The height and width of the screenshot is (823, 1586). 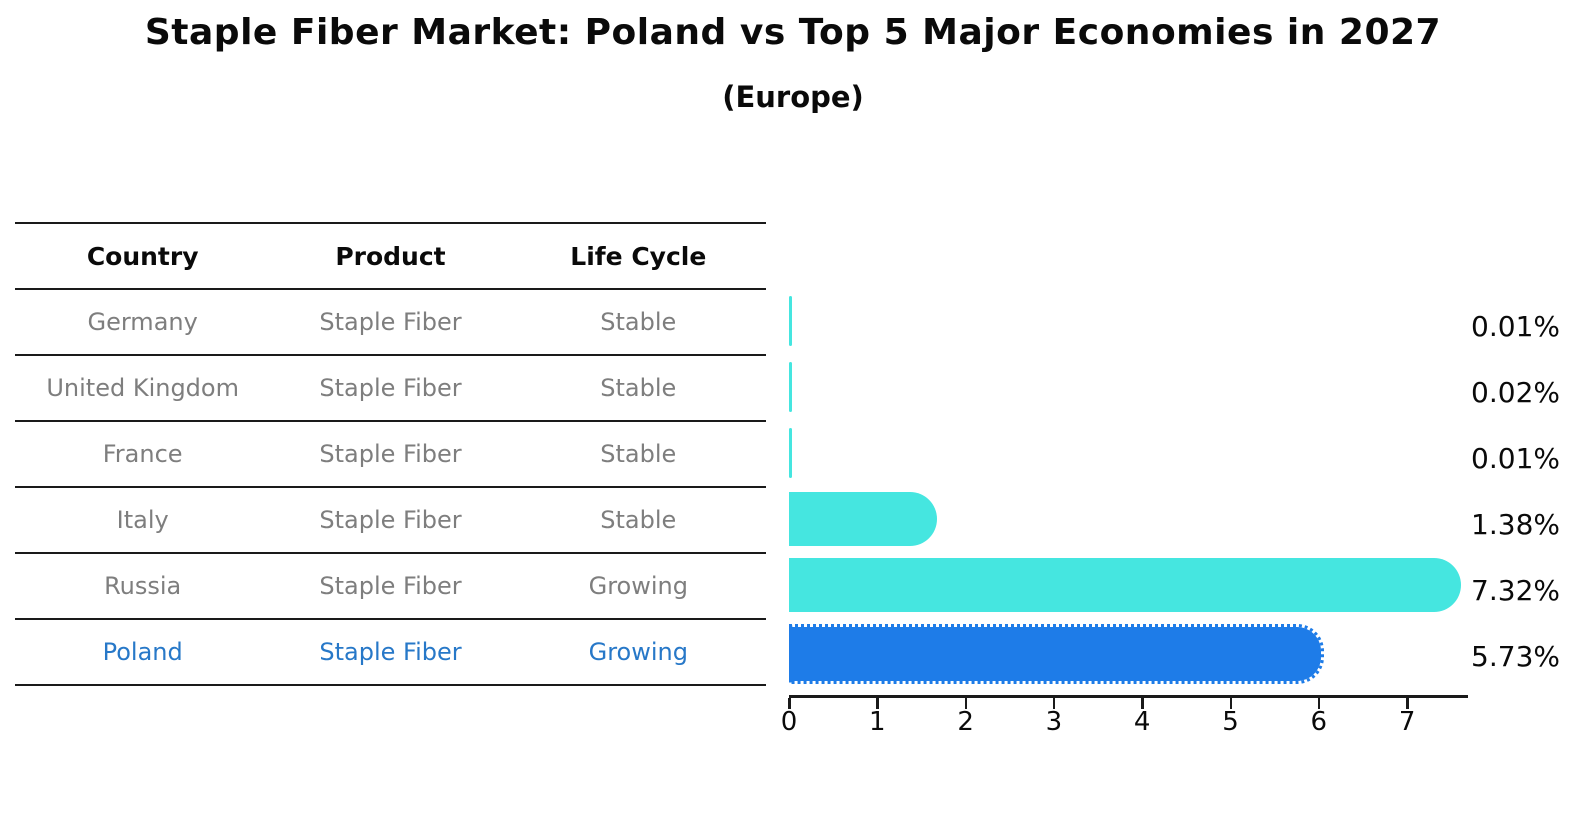 I want to click on table-row: Russia Staple Fiber Growing, so click(x=390, y=585).